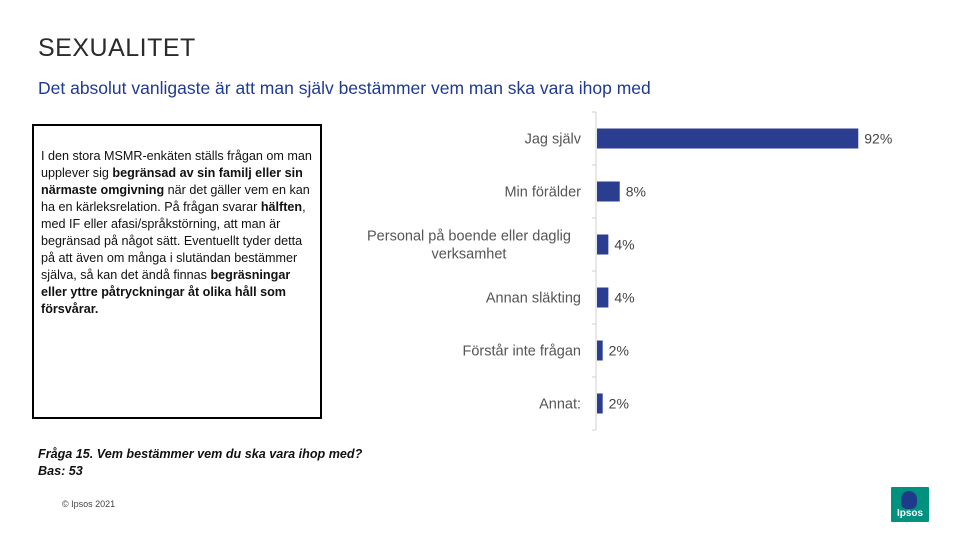 The image size is (960, 540). What do you see at coordinates (281, 207) in the screenshot?
I see `info-text-part: hälften` at bounding box center [281, 207].